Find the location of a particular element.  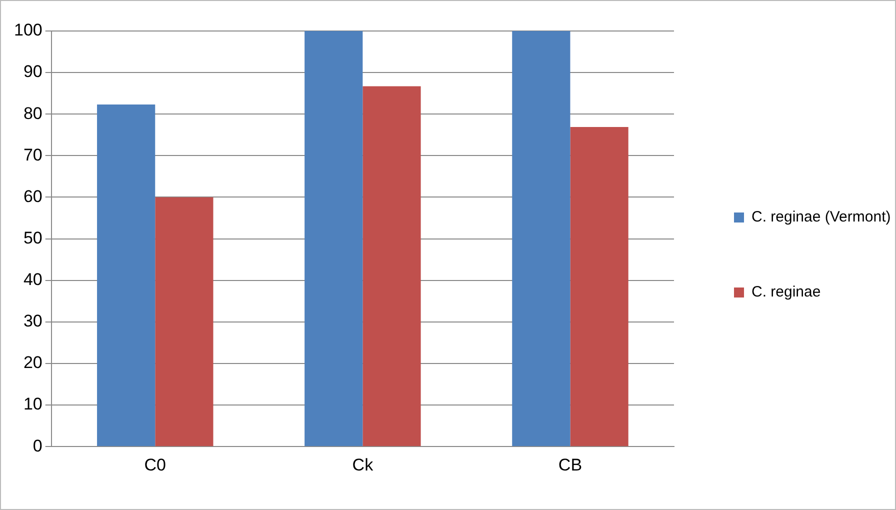

x-tick-label: Ck is located at coordinates (363, 464).